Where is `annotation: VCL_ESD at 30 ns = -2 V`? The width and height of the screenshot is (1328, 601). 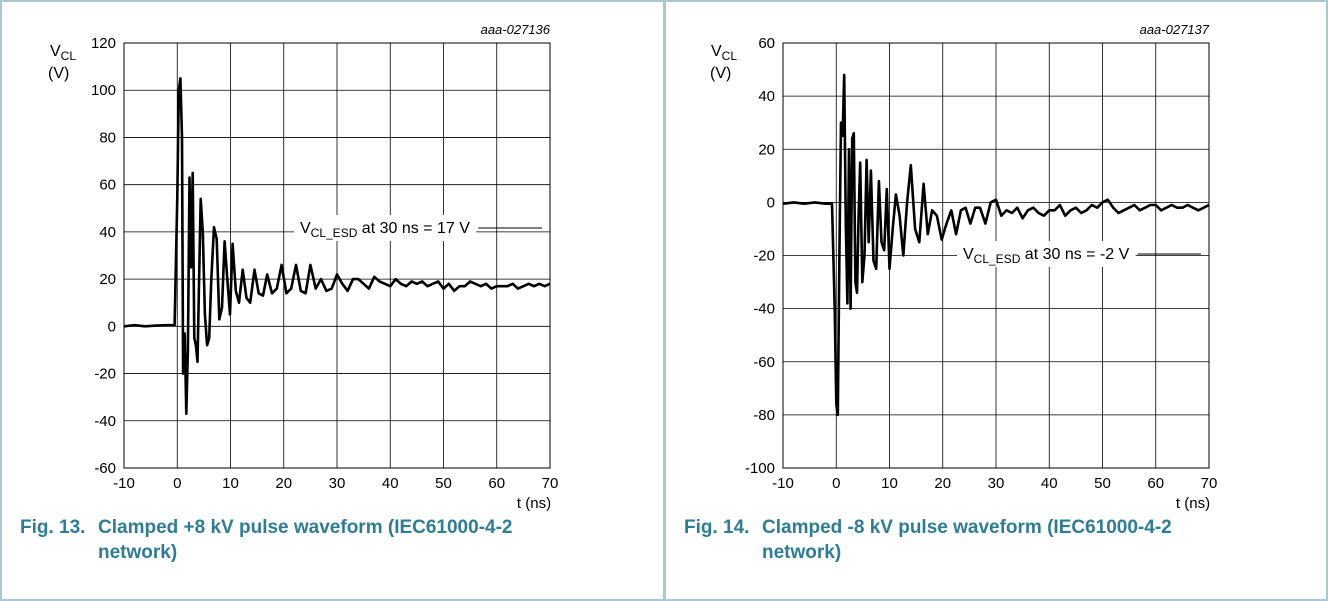 annotation: VCL_ESD at 30 ns = -2 V is located at coordinates (1079, 254).